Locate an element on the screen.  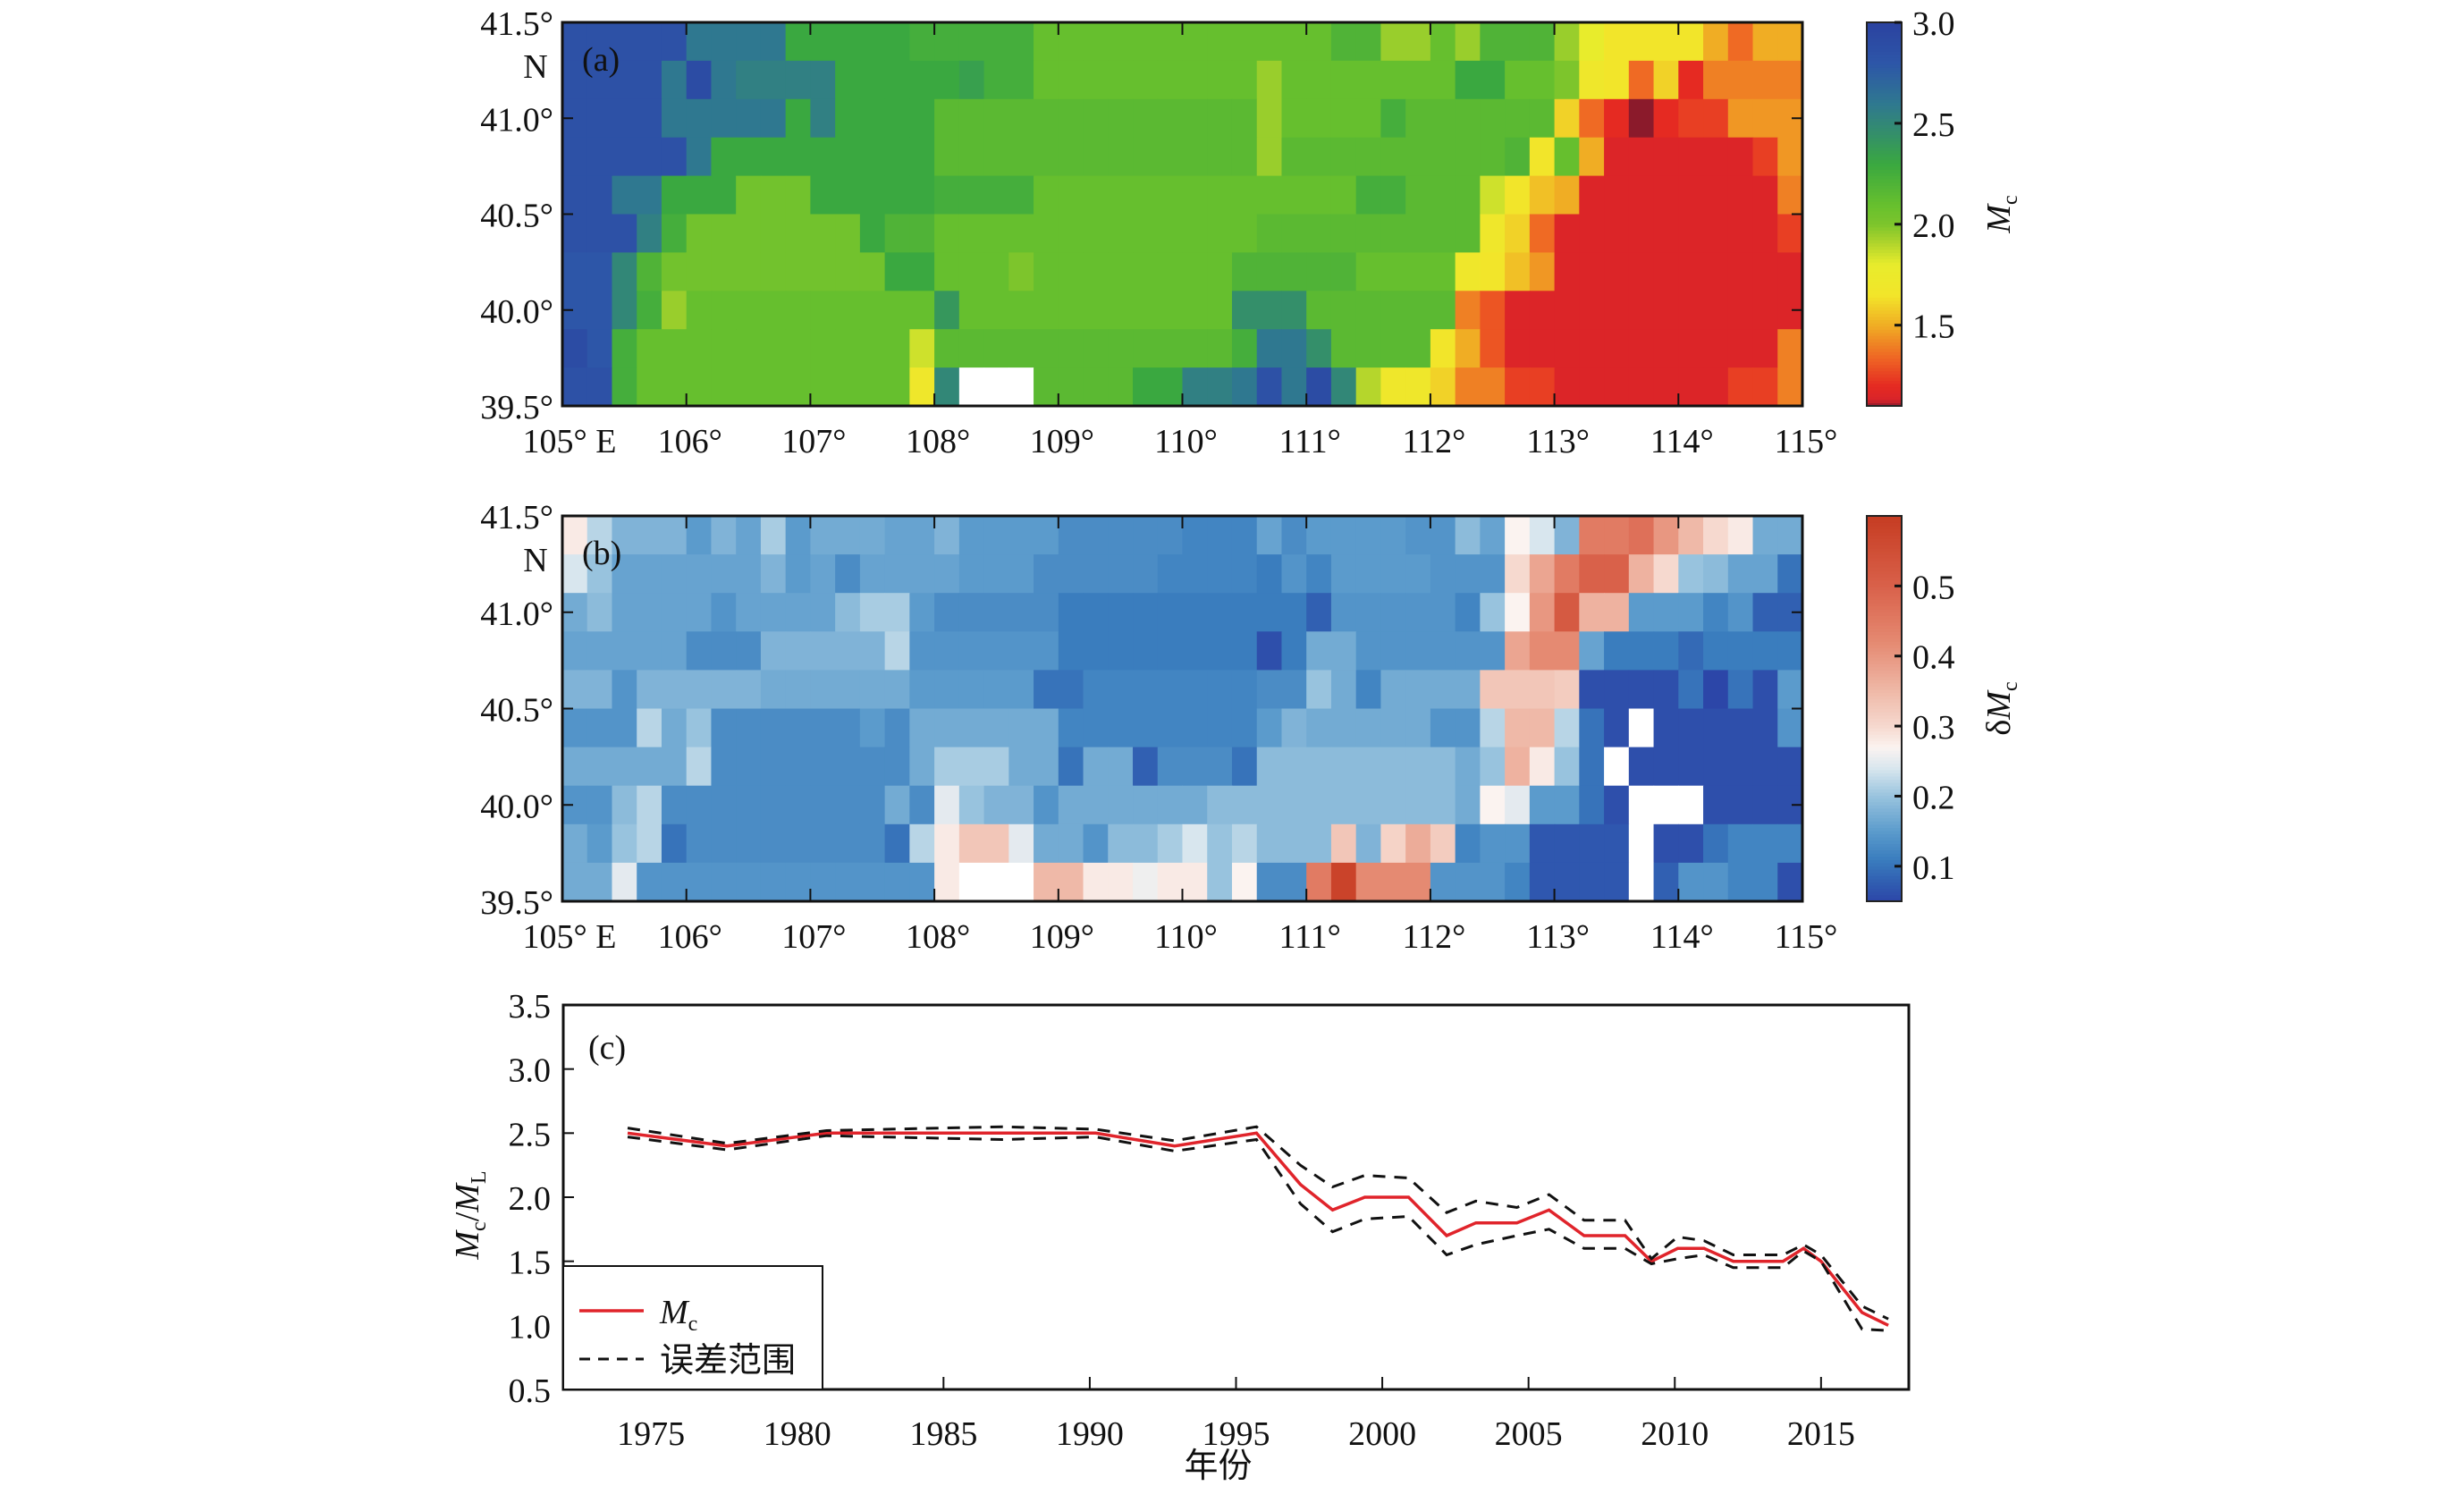
colorbar-tick-label: 0.3 is located at coordinates (1933, 728).